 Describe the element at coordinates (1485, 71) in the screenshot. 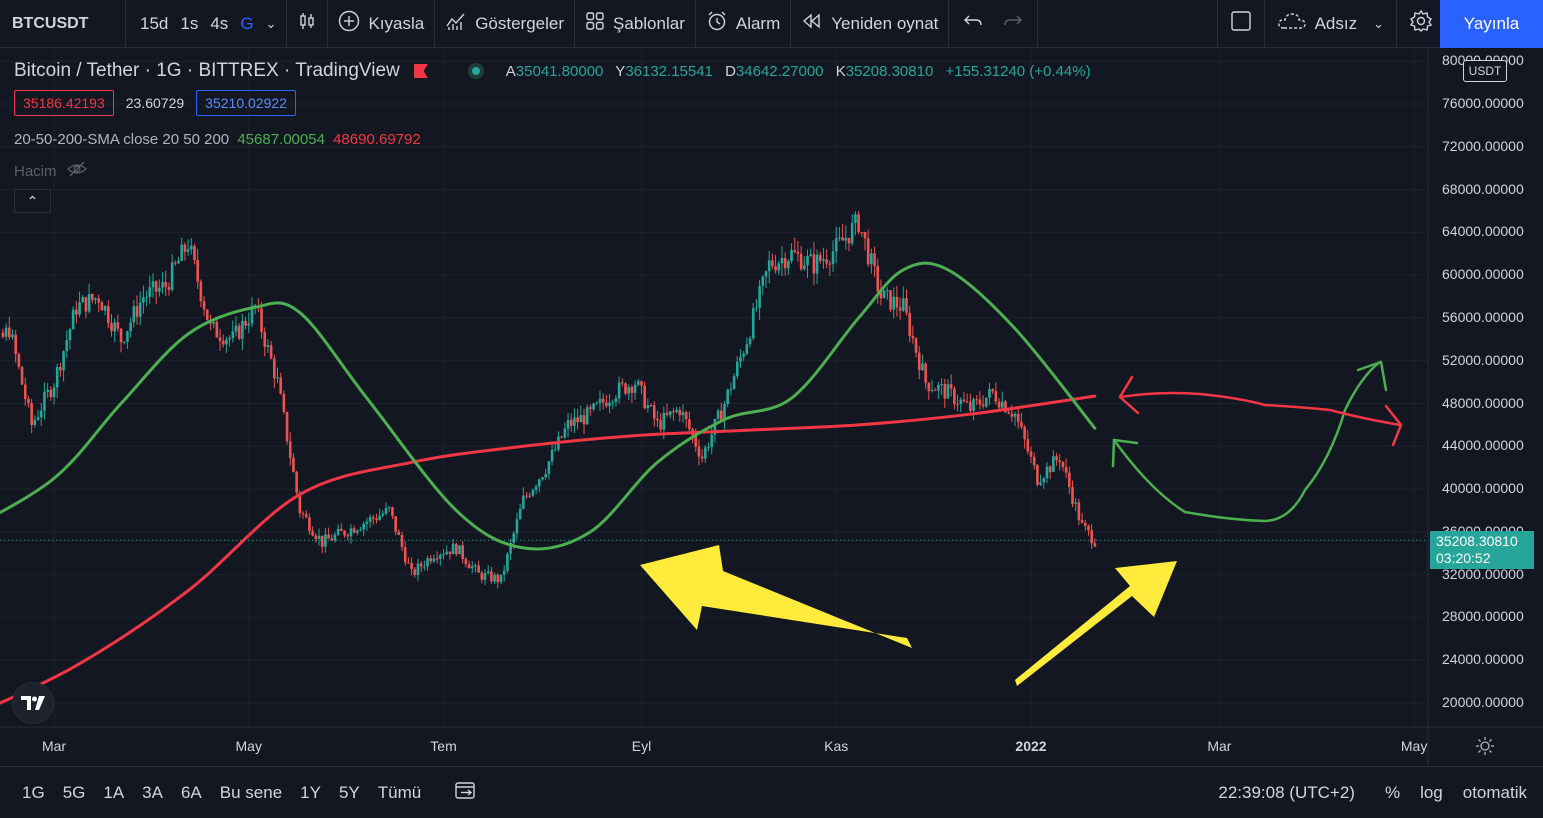

I see `currency-tag: USDT` at that location.